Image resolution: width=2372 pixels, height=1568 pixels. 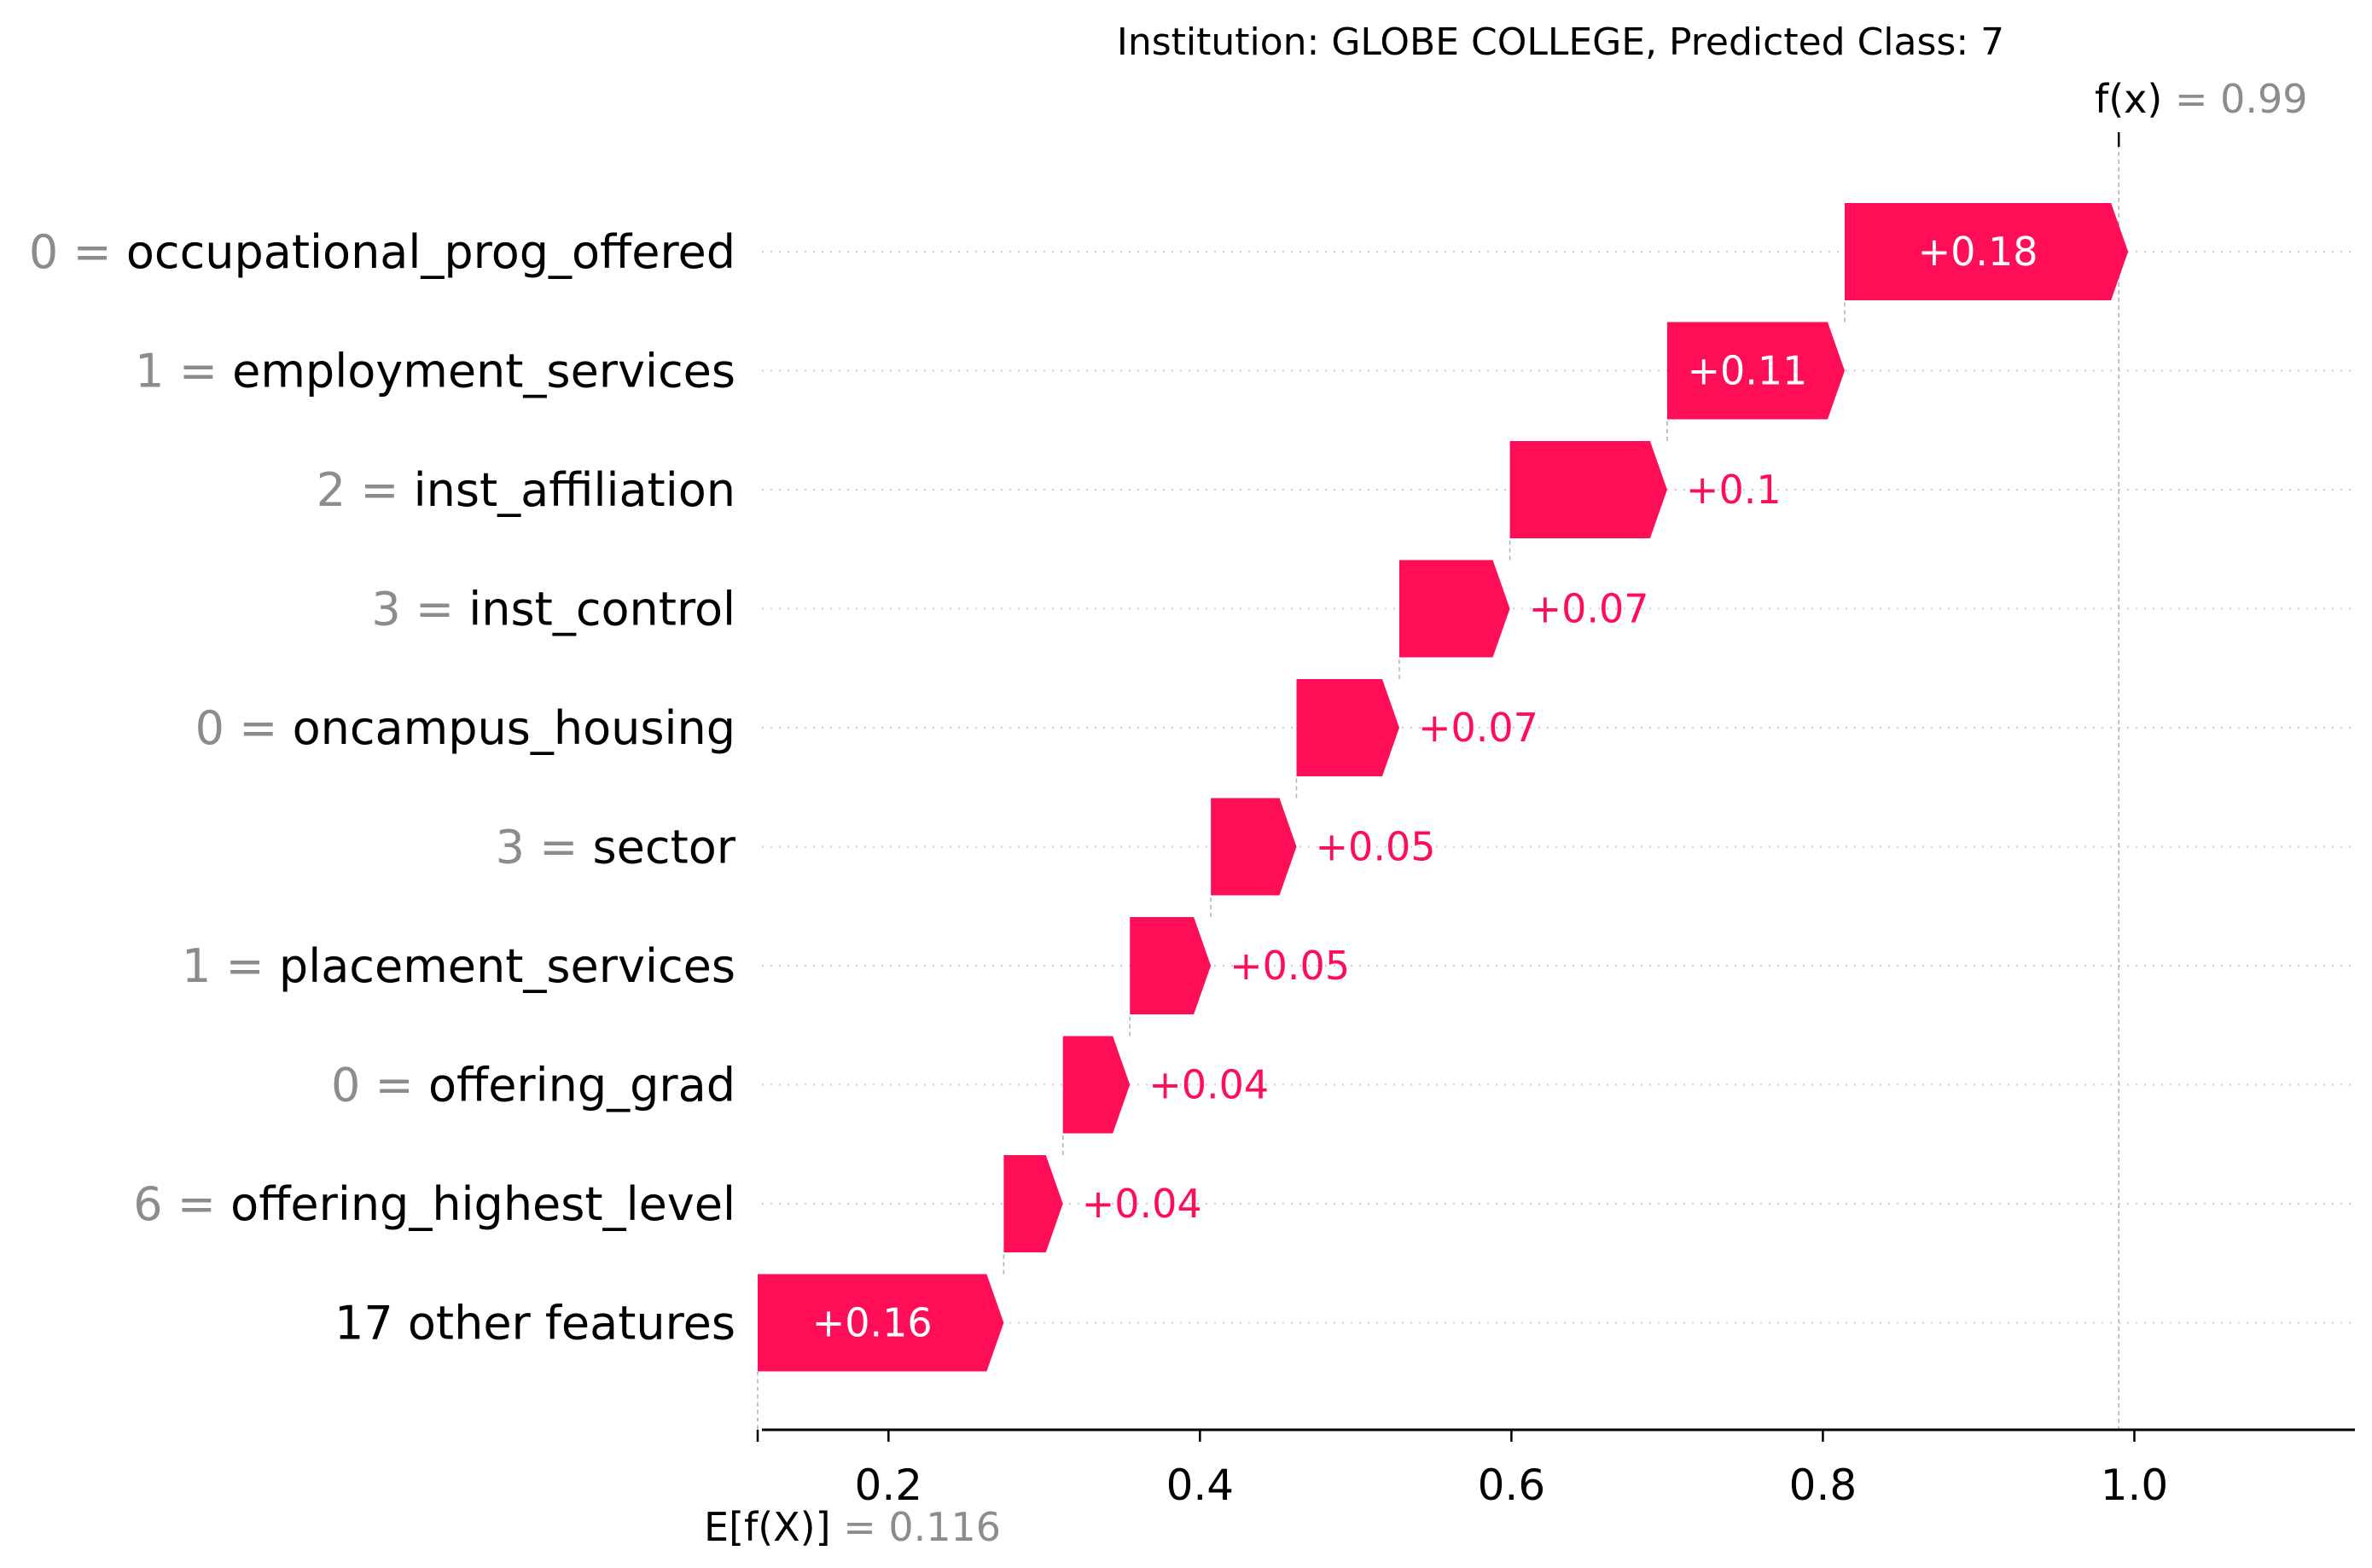 What do you see at coordinates (1512, 1485) in the screenshot?
I see `x-tick-label: 0.6` at bounding box center [1512, 1485].